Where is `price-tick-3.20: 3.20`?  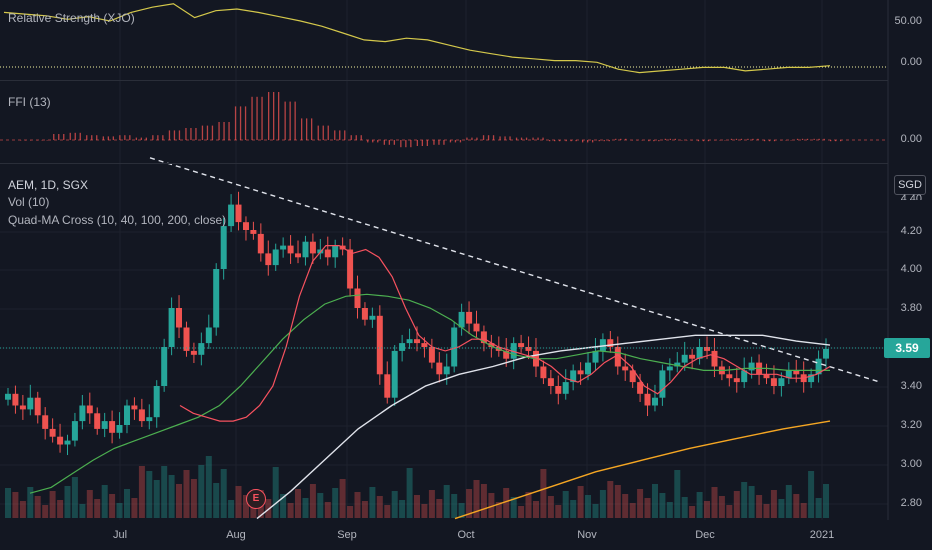
price-tick-3.20: 3.20 is located at coordinates (911, 425).